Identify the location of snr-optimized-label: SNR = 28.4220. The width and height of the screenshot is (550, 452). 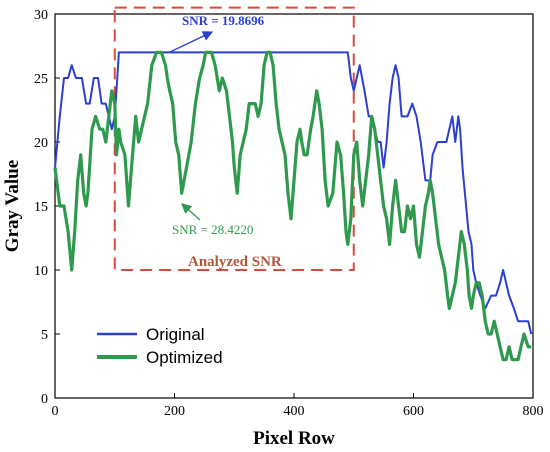
(212, 229).